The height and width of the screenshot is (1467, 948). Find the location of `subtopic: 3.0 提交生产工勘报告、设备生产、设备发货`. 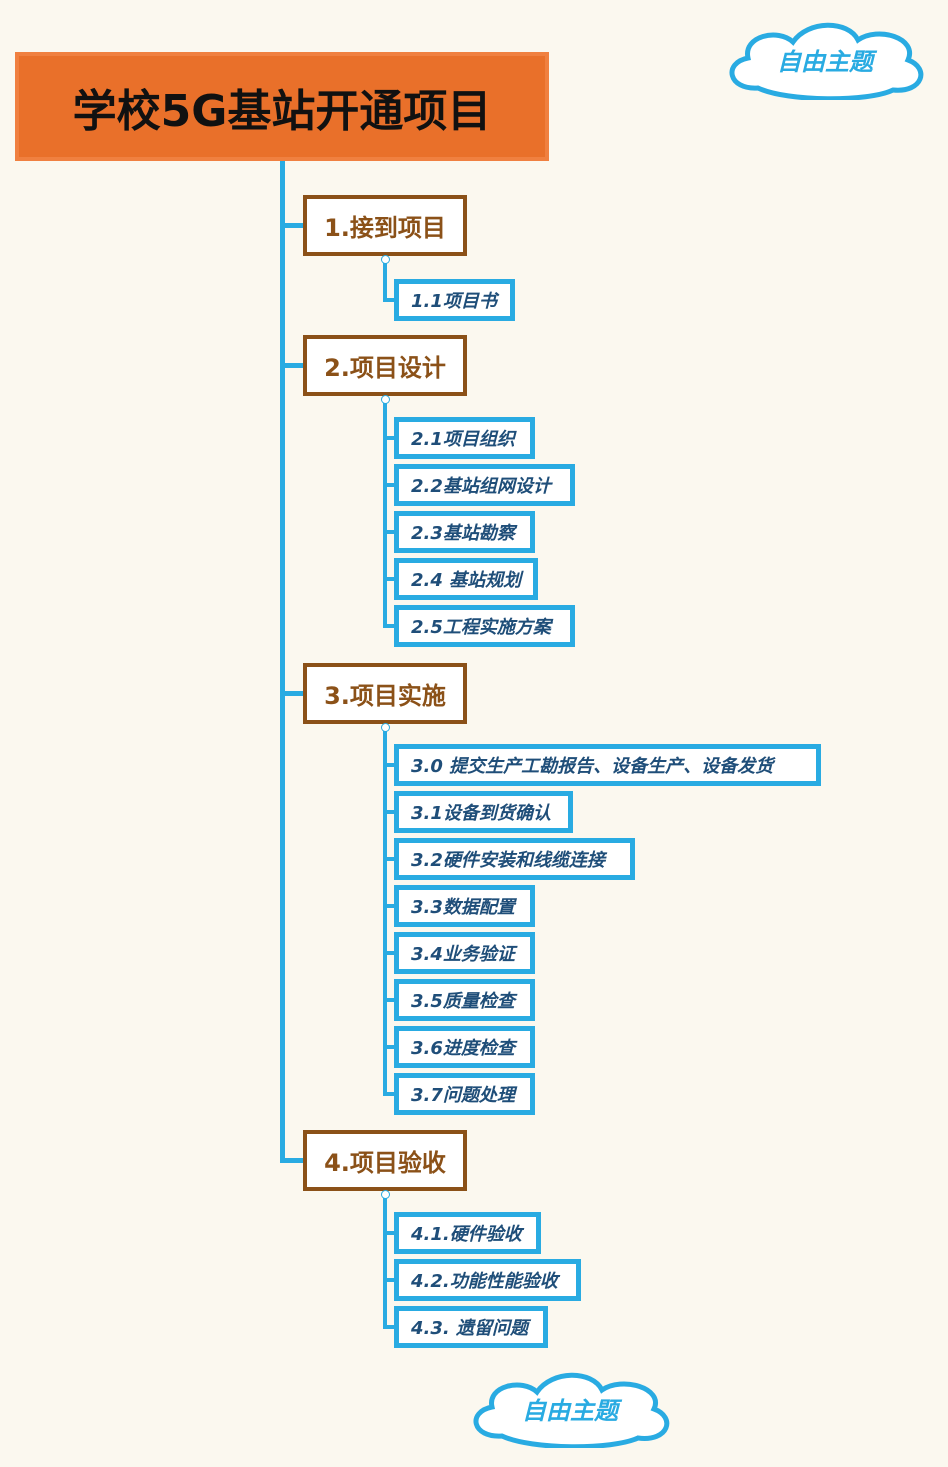

subtopic: 3.0 提交生产工勘报告、设备生产、设备发货 is located at coordinates (607, 765).